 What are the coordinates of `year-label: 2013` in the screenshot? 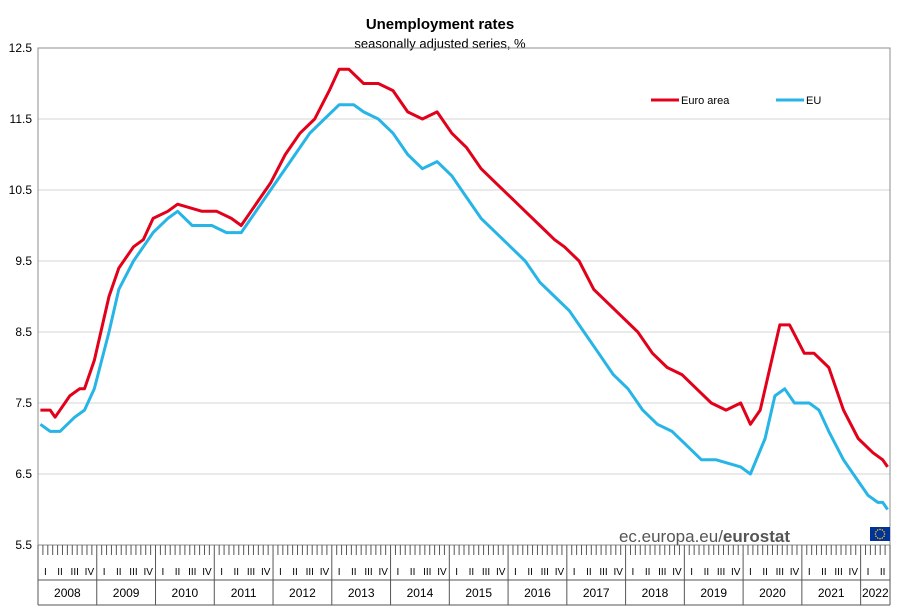 It's located at (361, 593).